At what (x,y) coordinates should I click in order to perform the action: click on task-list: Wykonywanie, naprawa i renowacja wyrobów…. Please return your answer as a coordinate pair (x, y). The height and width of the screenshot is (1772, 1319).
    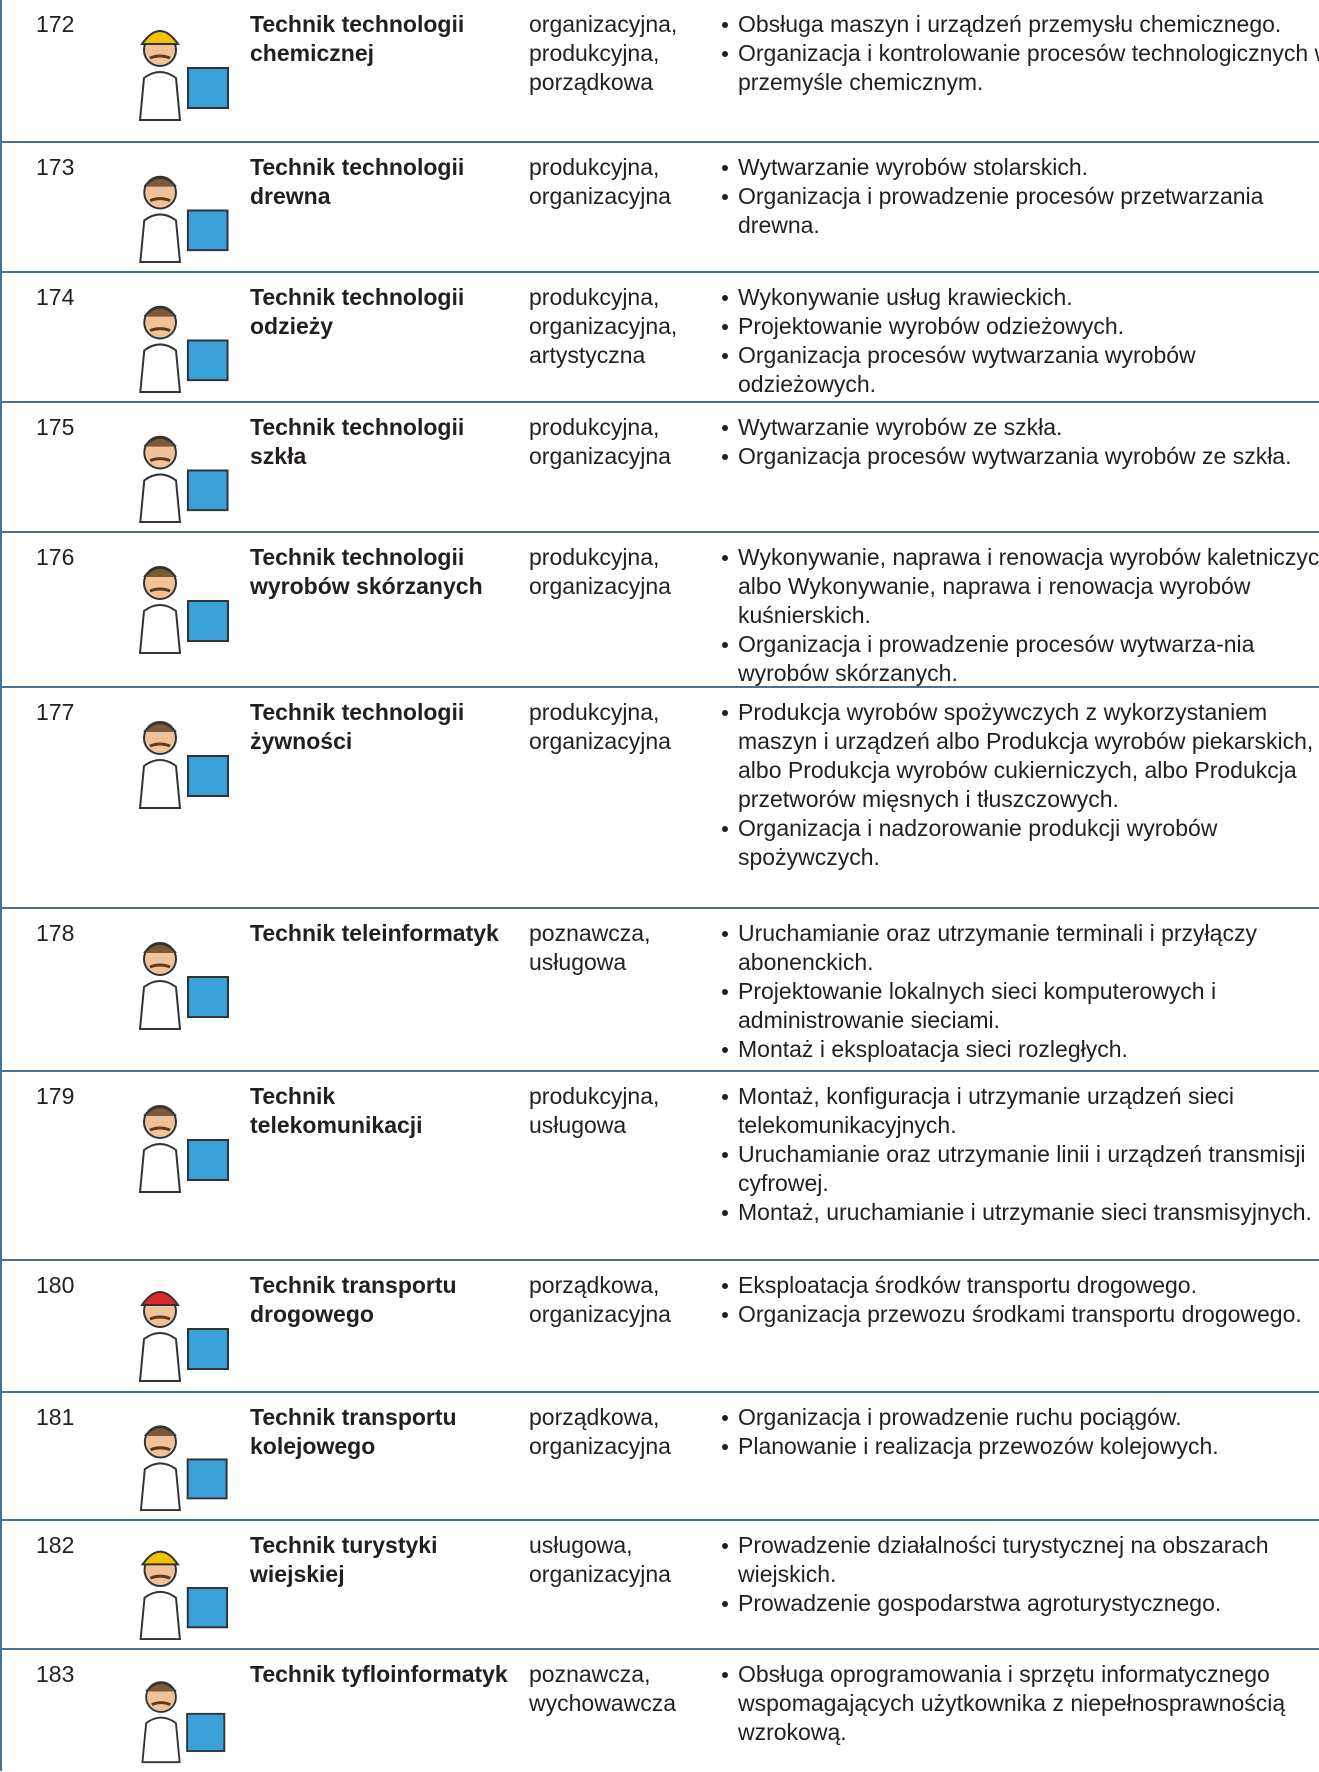
    Looking at the image, I should click on (1016, 615).